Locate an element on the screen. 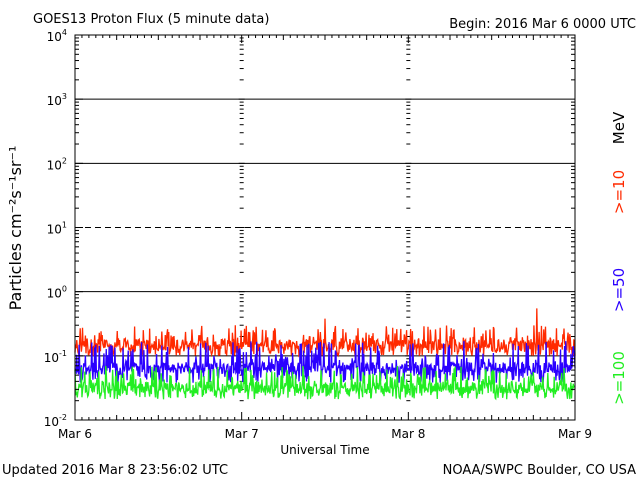 The image size is (640, 480). y-tick-label: 10¹ is located at coordinates (57, 229).